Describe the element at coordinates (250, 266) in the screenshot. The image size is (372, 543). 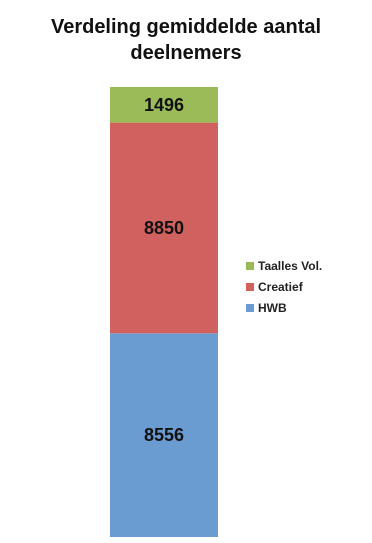
I see `legend-swatch-taalles-vol` at that location.